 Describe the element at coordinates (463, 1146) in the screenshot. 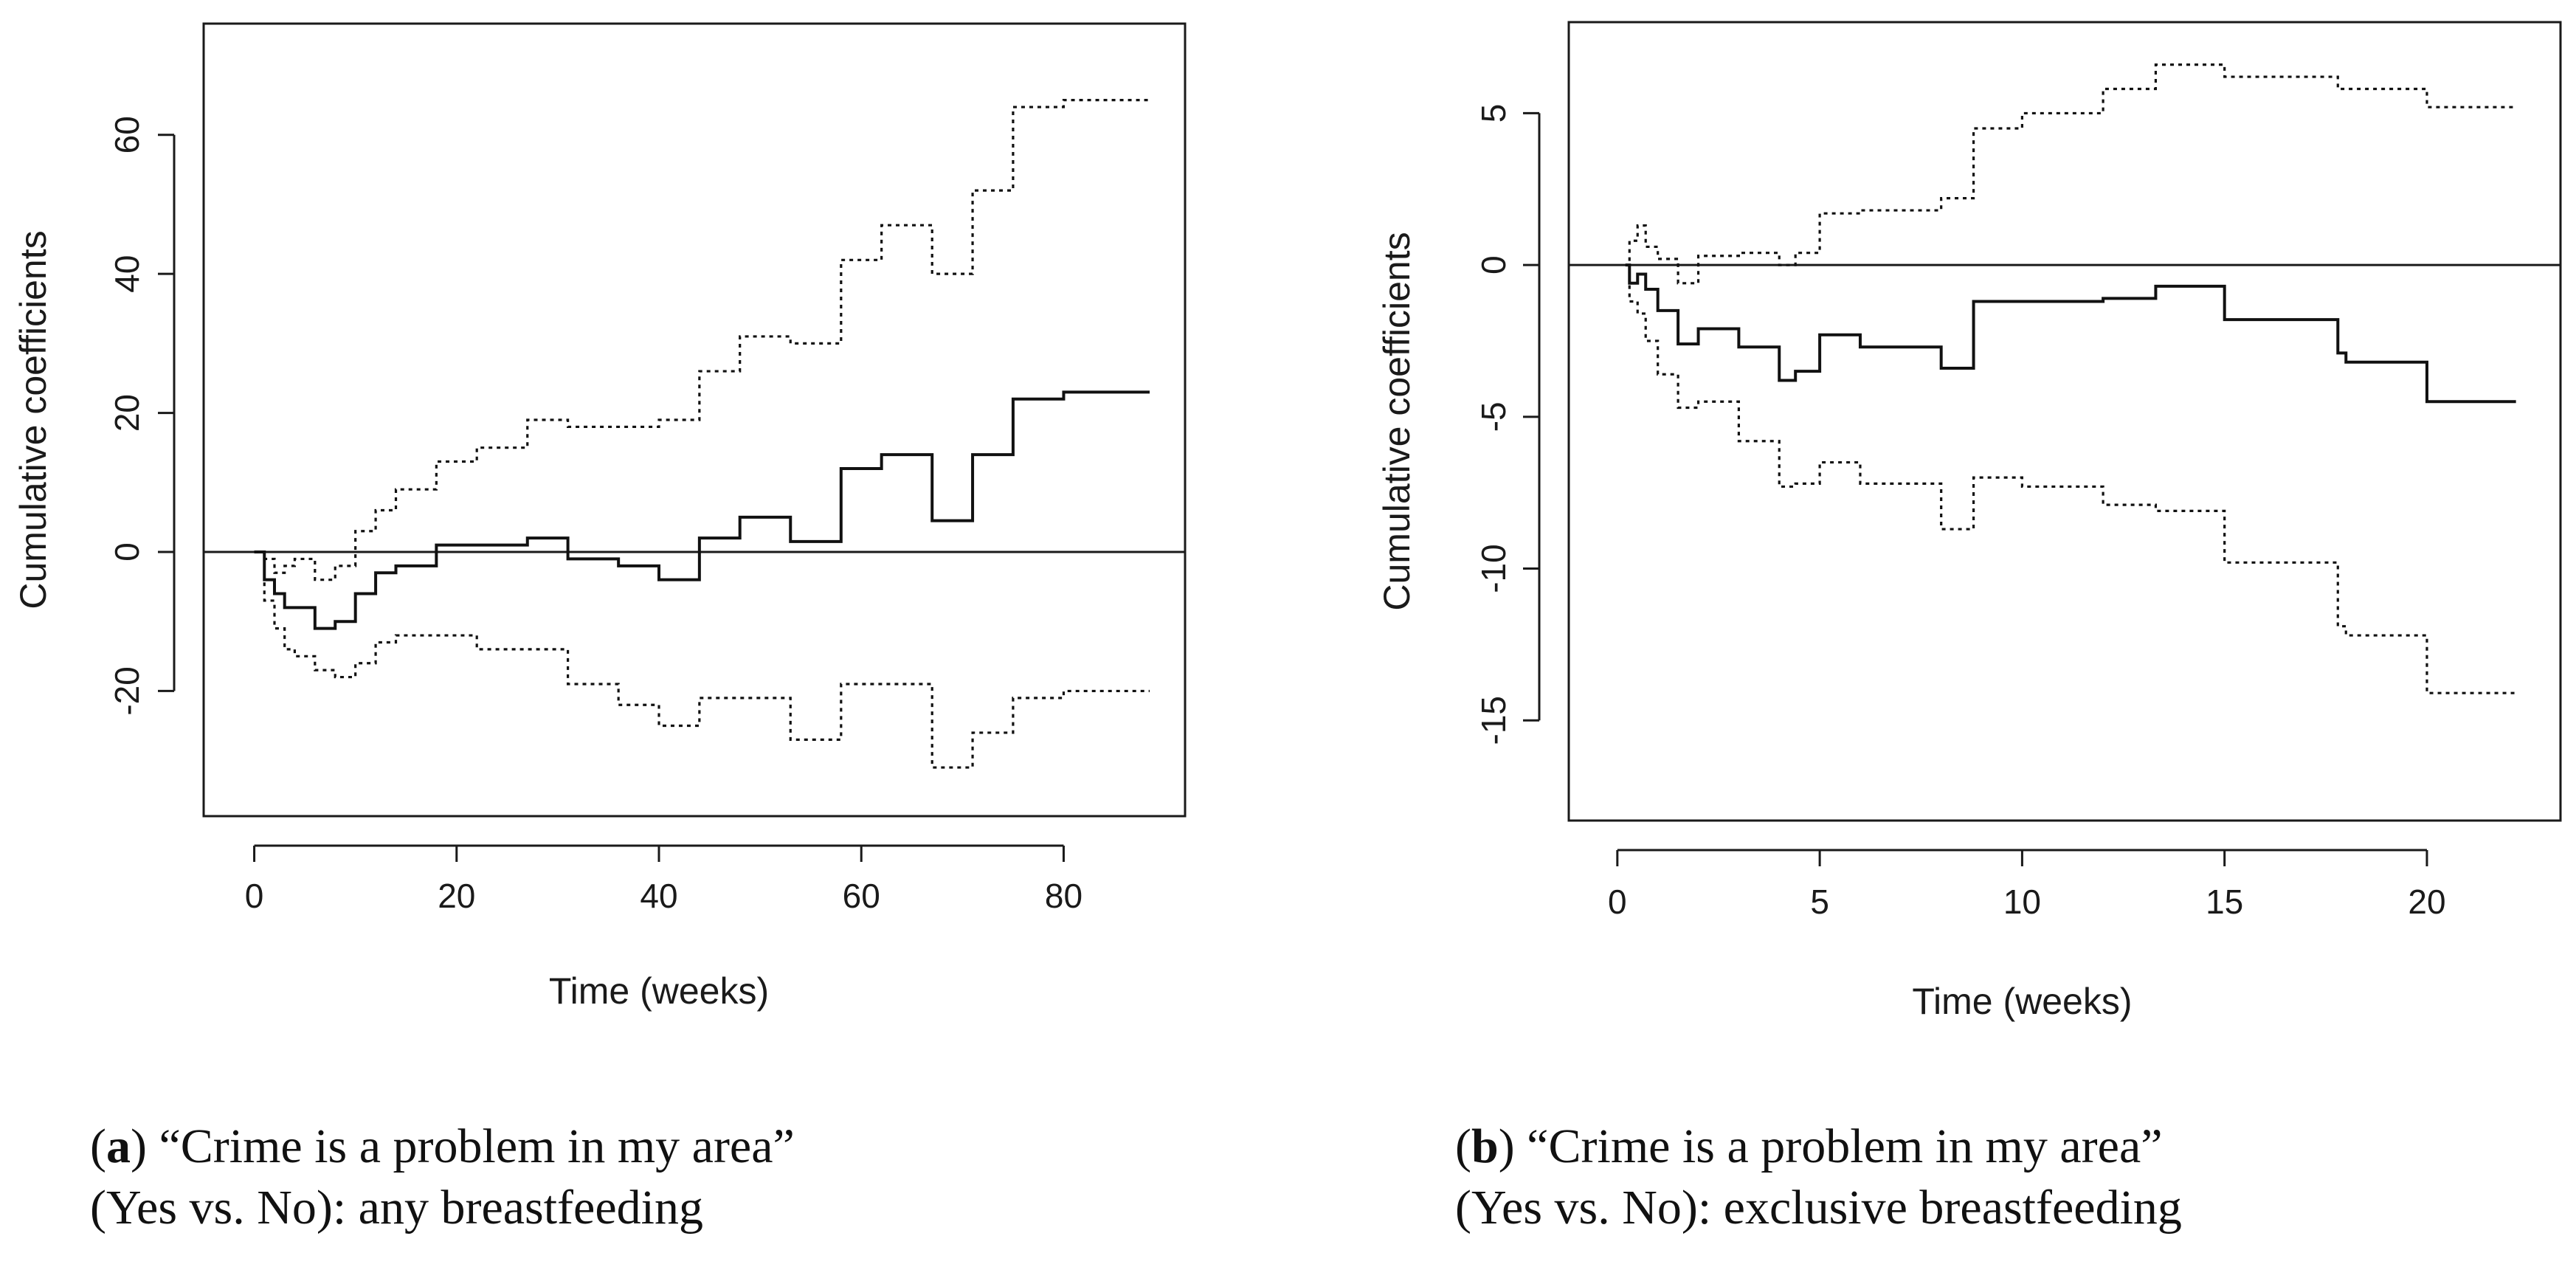

I see `caption-a-line1: ) “Crime is a problem in my area”` at that location.